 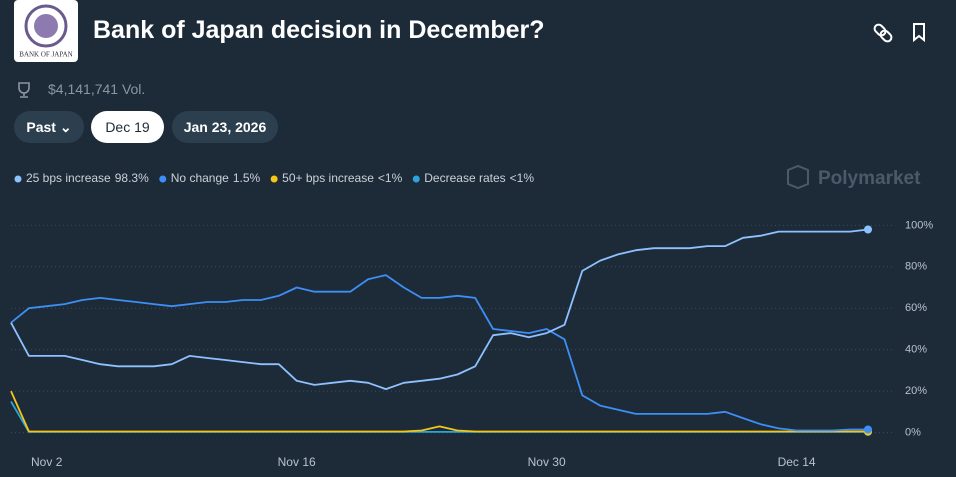 I want to click on logo-text: BANK OF JAPAN, so click(x=45, y=55).